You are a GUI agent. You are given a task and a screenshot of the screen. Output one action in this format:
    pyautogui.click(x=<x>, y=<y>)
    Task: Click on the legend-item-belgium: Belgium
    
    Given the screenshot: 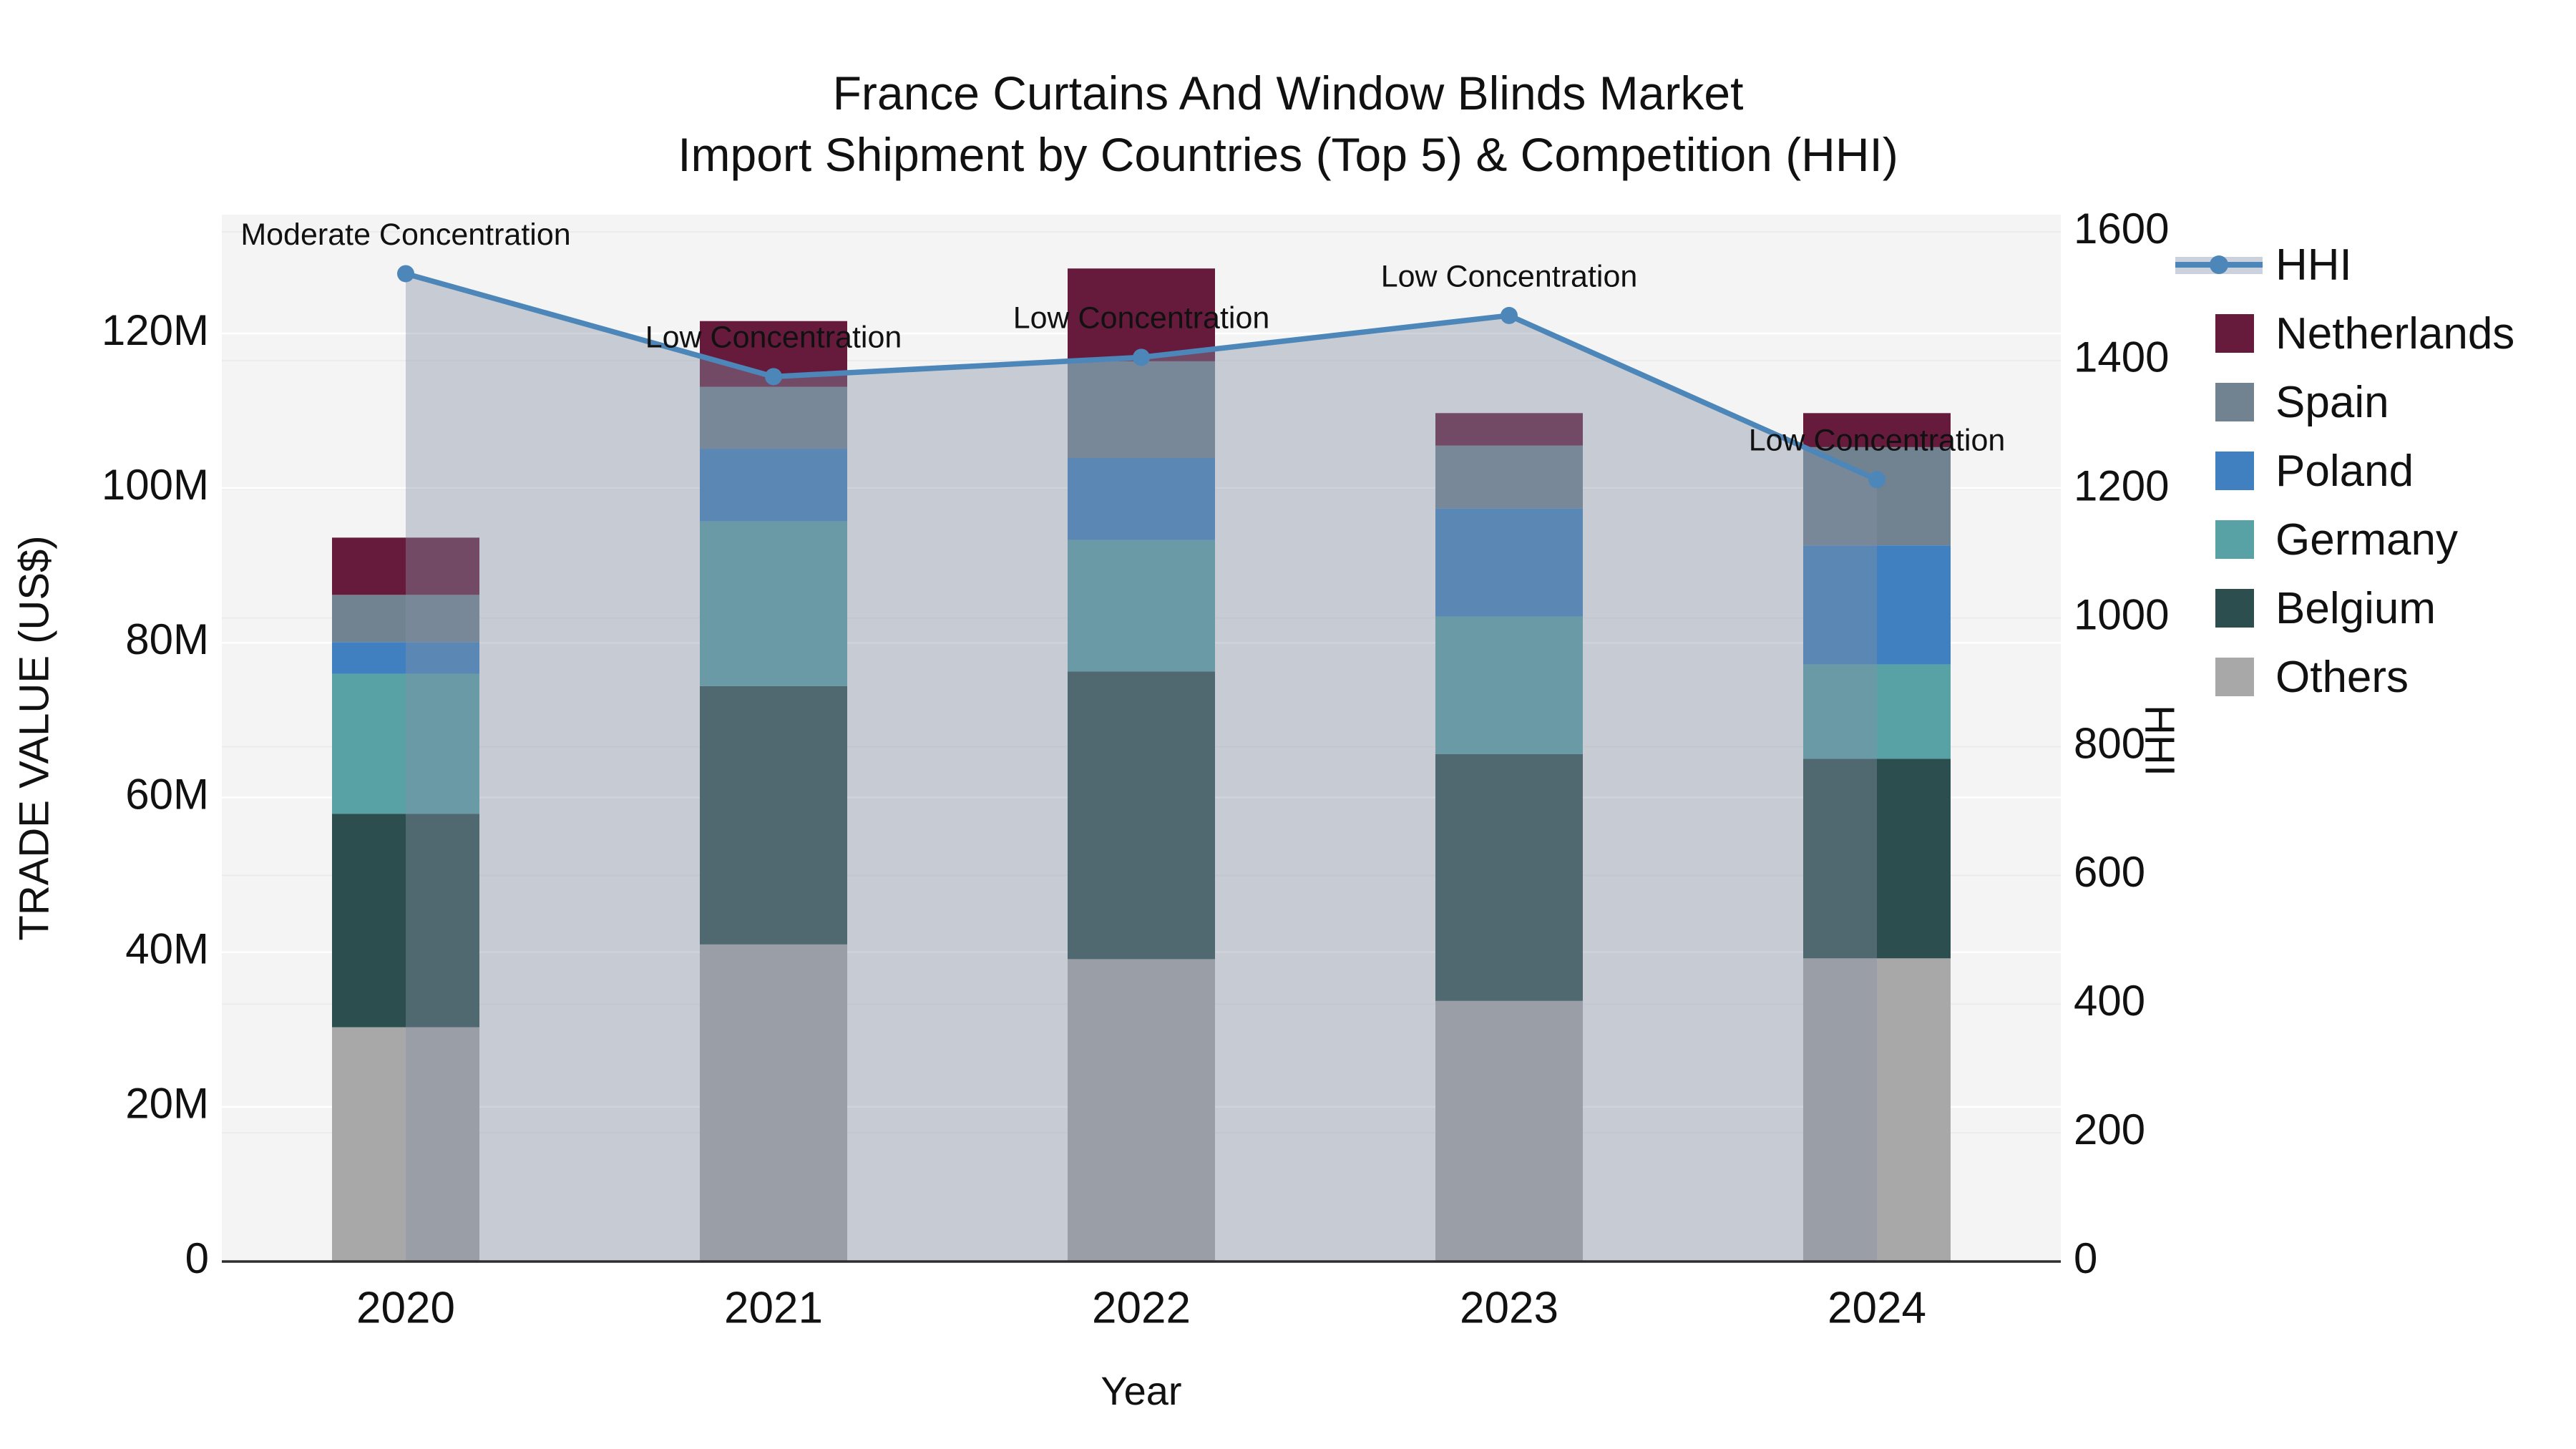 What is the action you would take?
    pyautogui.click(x=2364, y=608)
    